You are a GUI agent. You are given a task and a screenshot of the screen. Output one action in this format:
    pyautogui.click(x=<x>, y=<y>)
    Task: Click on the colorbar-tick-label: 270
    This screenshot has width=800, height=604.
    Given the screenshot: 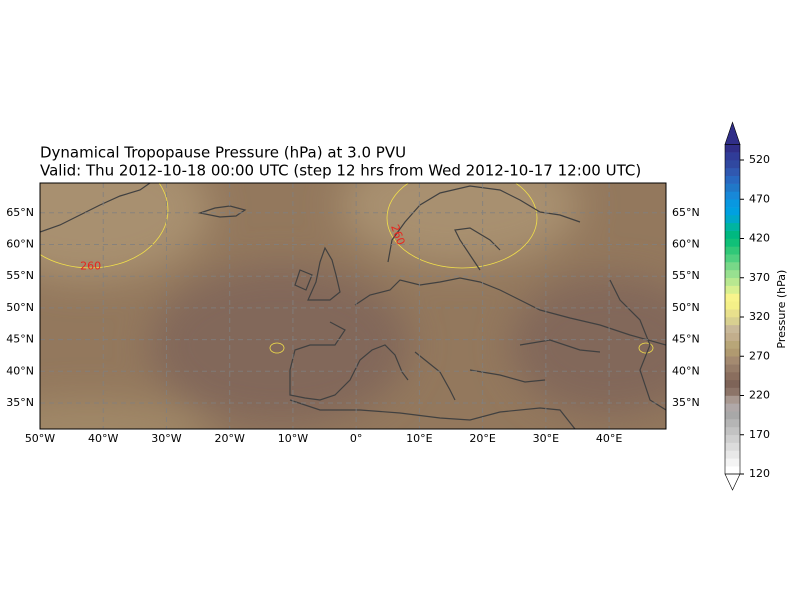 What is the action you would take?
    pyautogui.click(x=759, y=355)
    